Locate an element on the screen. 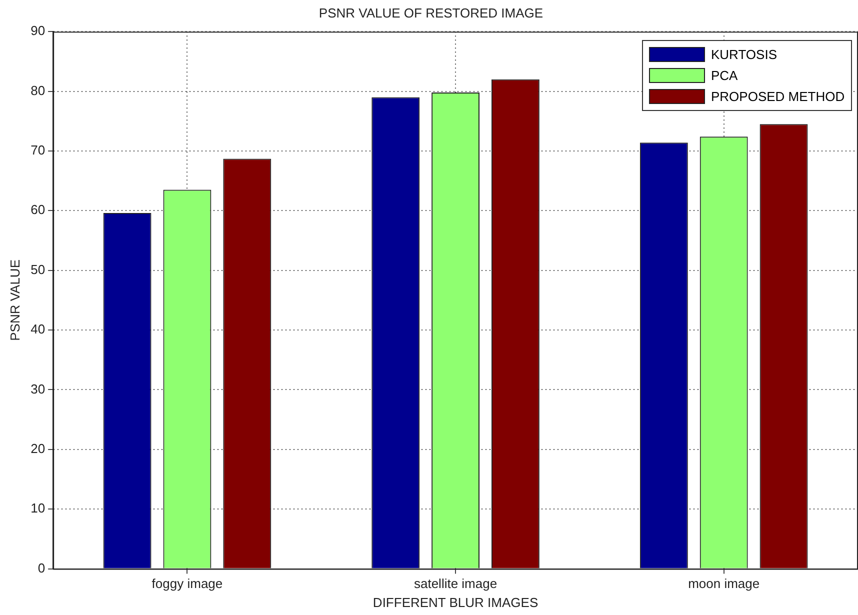  y-tick-label: 60 is located at coordinates (38, 210).